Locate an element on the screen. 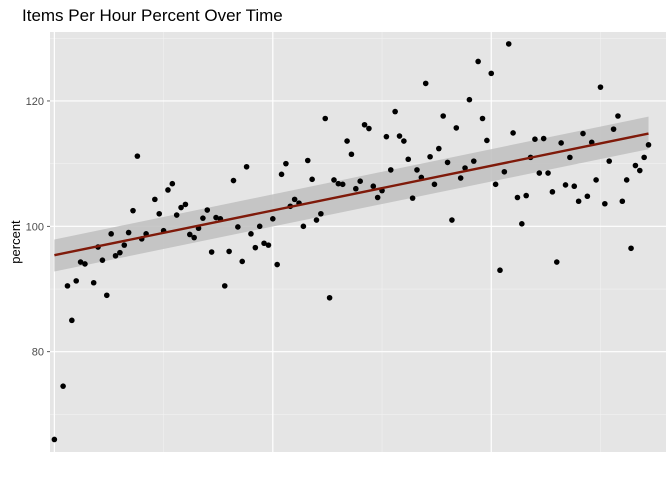 The image size is (672, 480). chart-title: Items Per Hour Percent Over Time is located at coordinates (152, 15).